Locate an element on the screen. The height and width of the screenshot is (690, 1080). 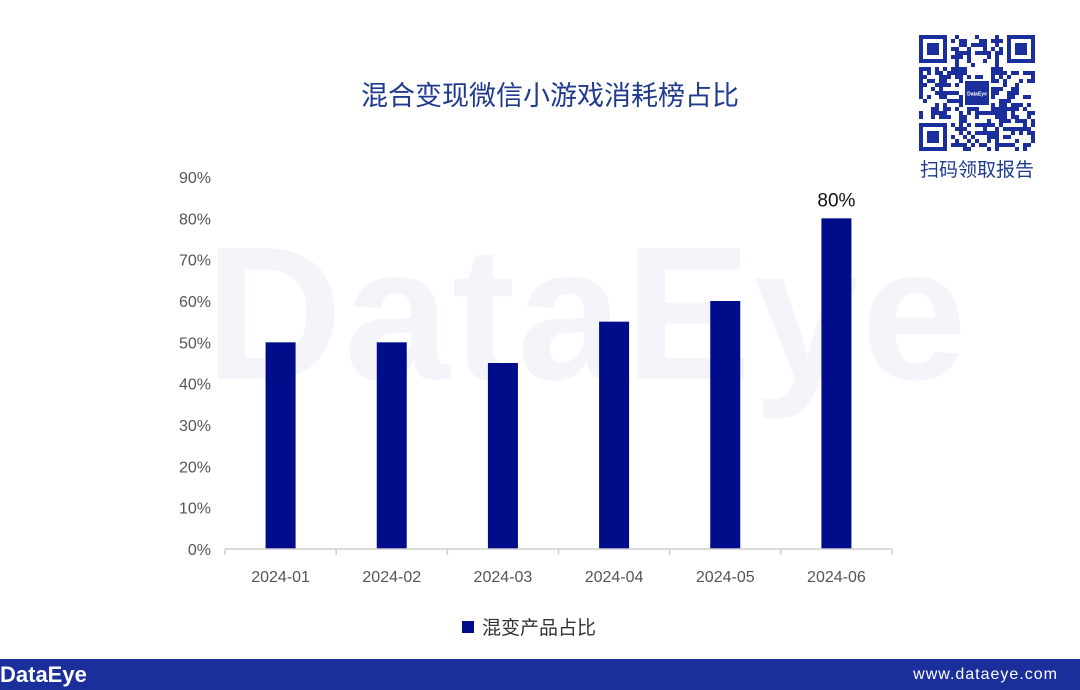
footer-bar: DataEye www.dataeye.com is located at coordinates (540, 674).